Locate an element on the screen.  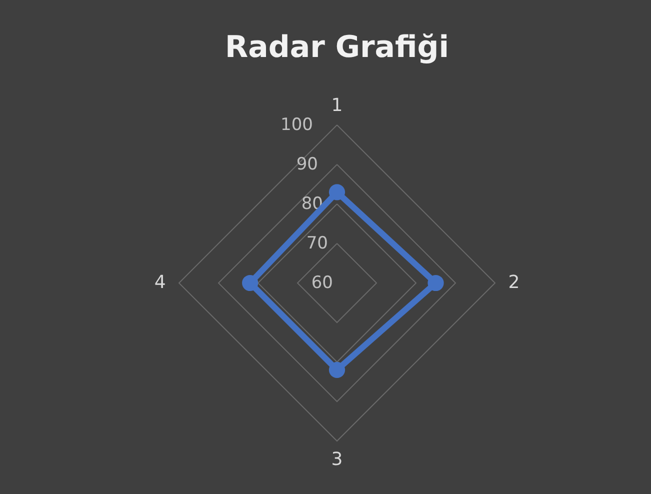
spoke-label: 4 is located at coordinates (160, 282).